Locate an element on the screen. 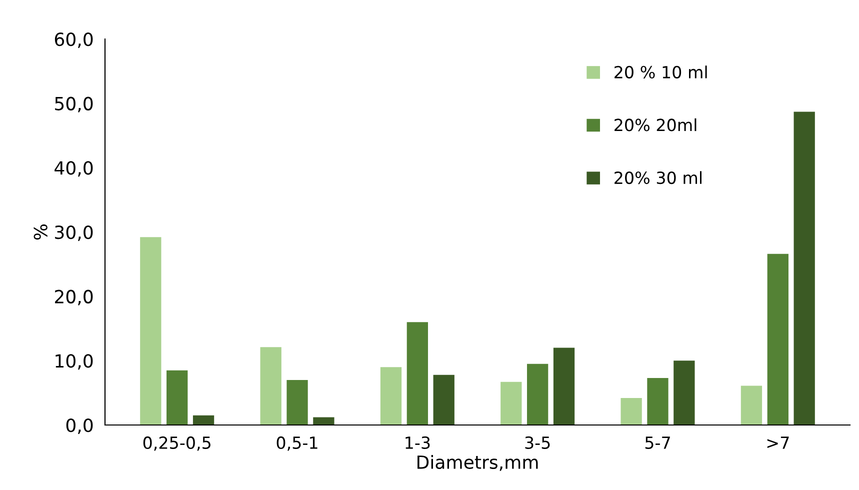 The height and width of the screenshot is (490, 859). x-tick-label: 0,25-0,5 is located at coordinates (176, 443).